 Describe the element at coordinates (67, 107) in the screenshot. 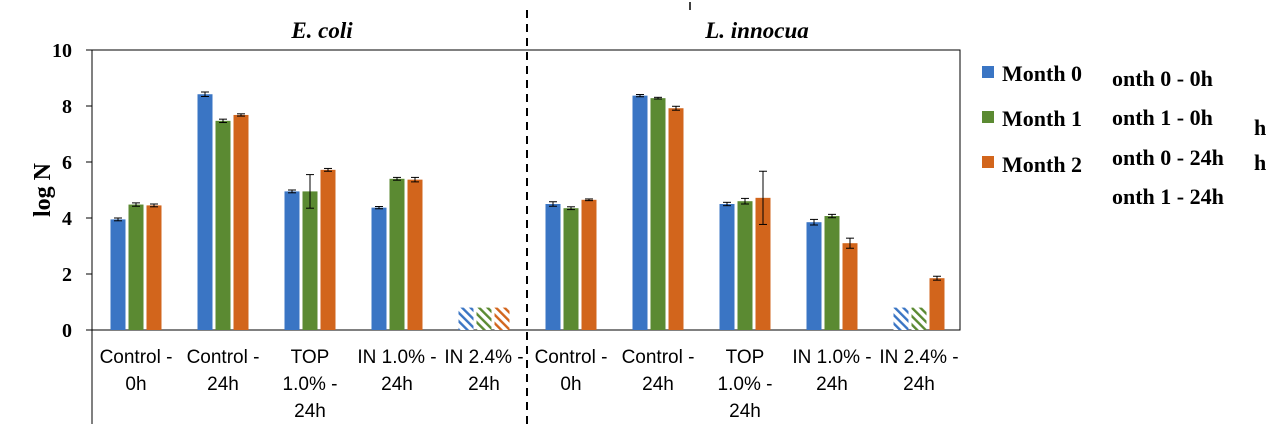

I see `y-tick-label: 8` at that location.